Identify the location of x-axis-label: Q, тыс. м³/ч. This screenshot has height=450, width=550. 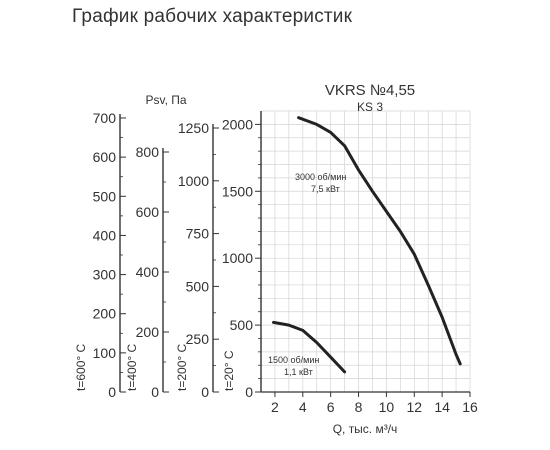
(365, 429).